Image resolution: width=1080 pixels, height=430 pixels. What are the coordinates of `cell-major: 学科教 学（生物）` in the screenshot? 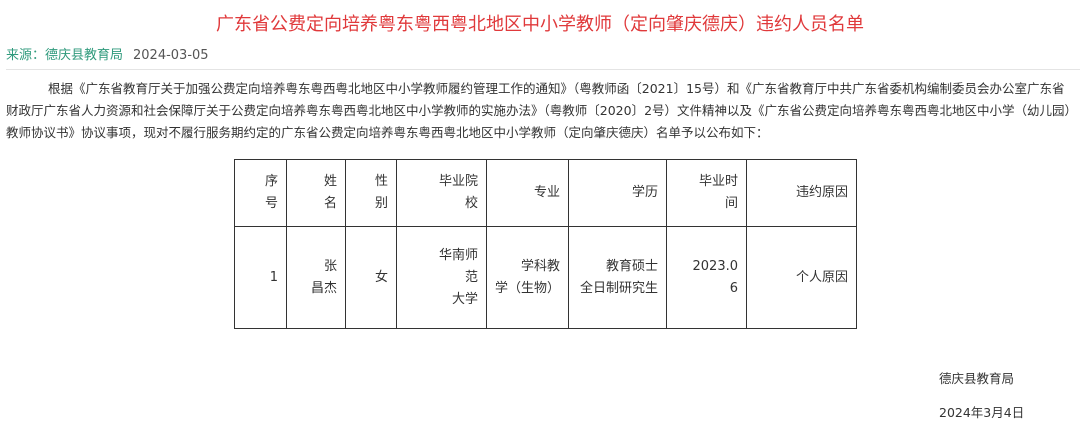 It's located at (527, 277).